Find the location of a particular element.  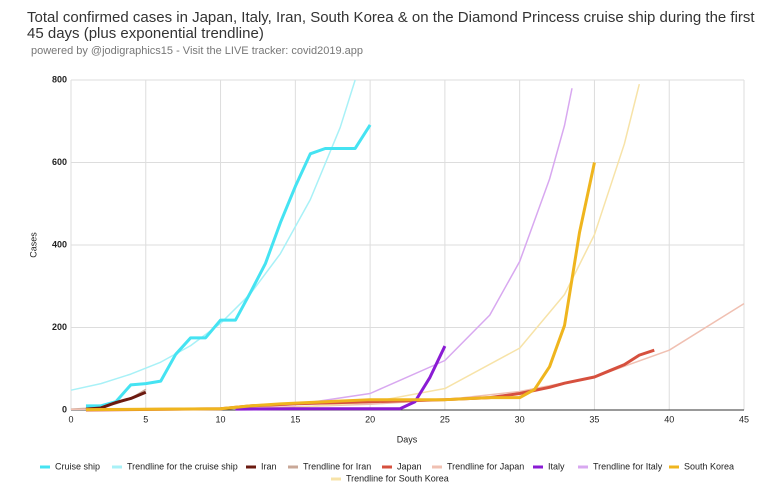

legend-label: Cruise ship is located at coordinates (77, 466).